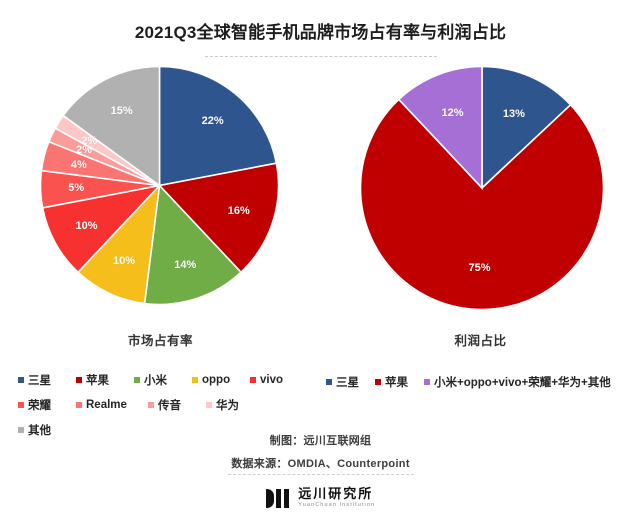 This screenshot has width=641, height=516. I want to click on logo-bars-icon, so click(278, 498).